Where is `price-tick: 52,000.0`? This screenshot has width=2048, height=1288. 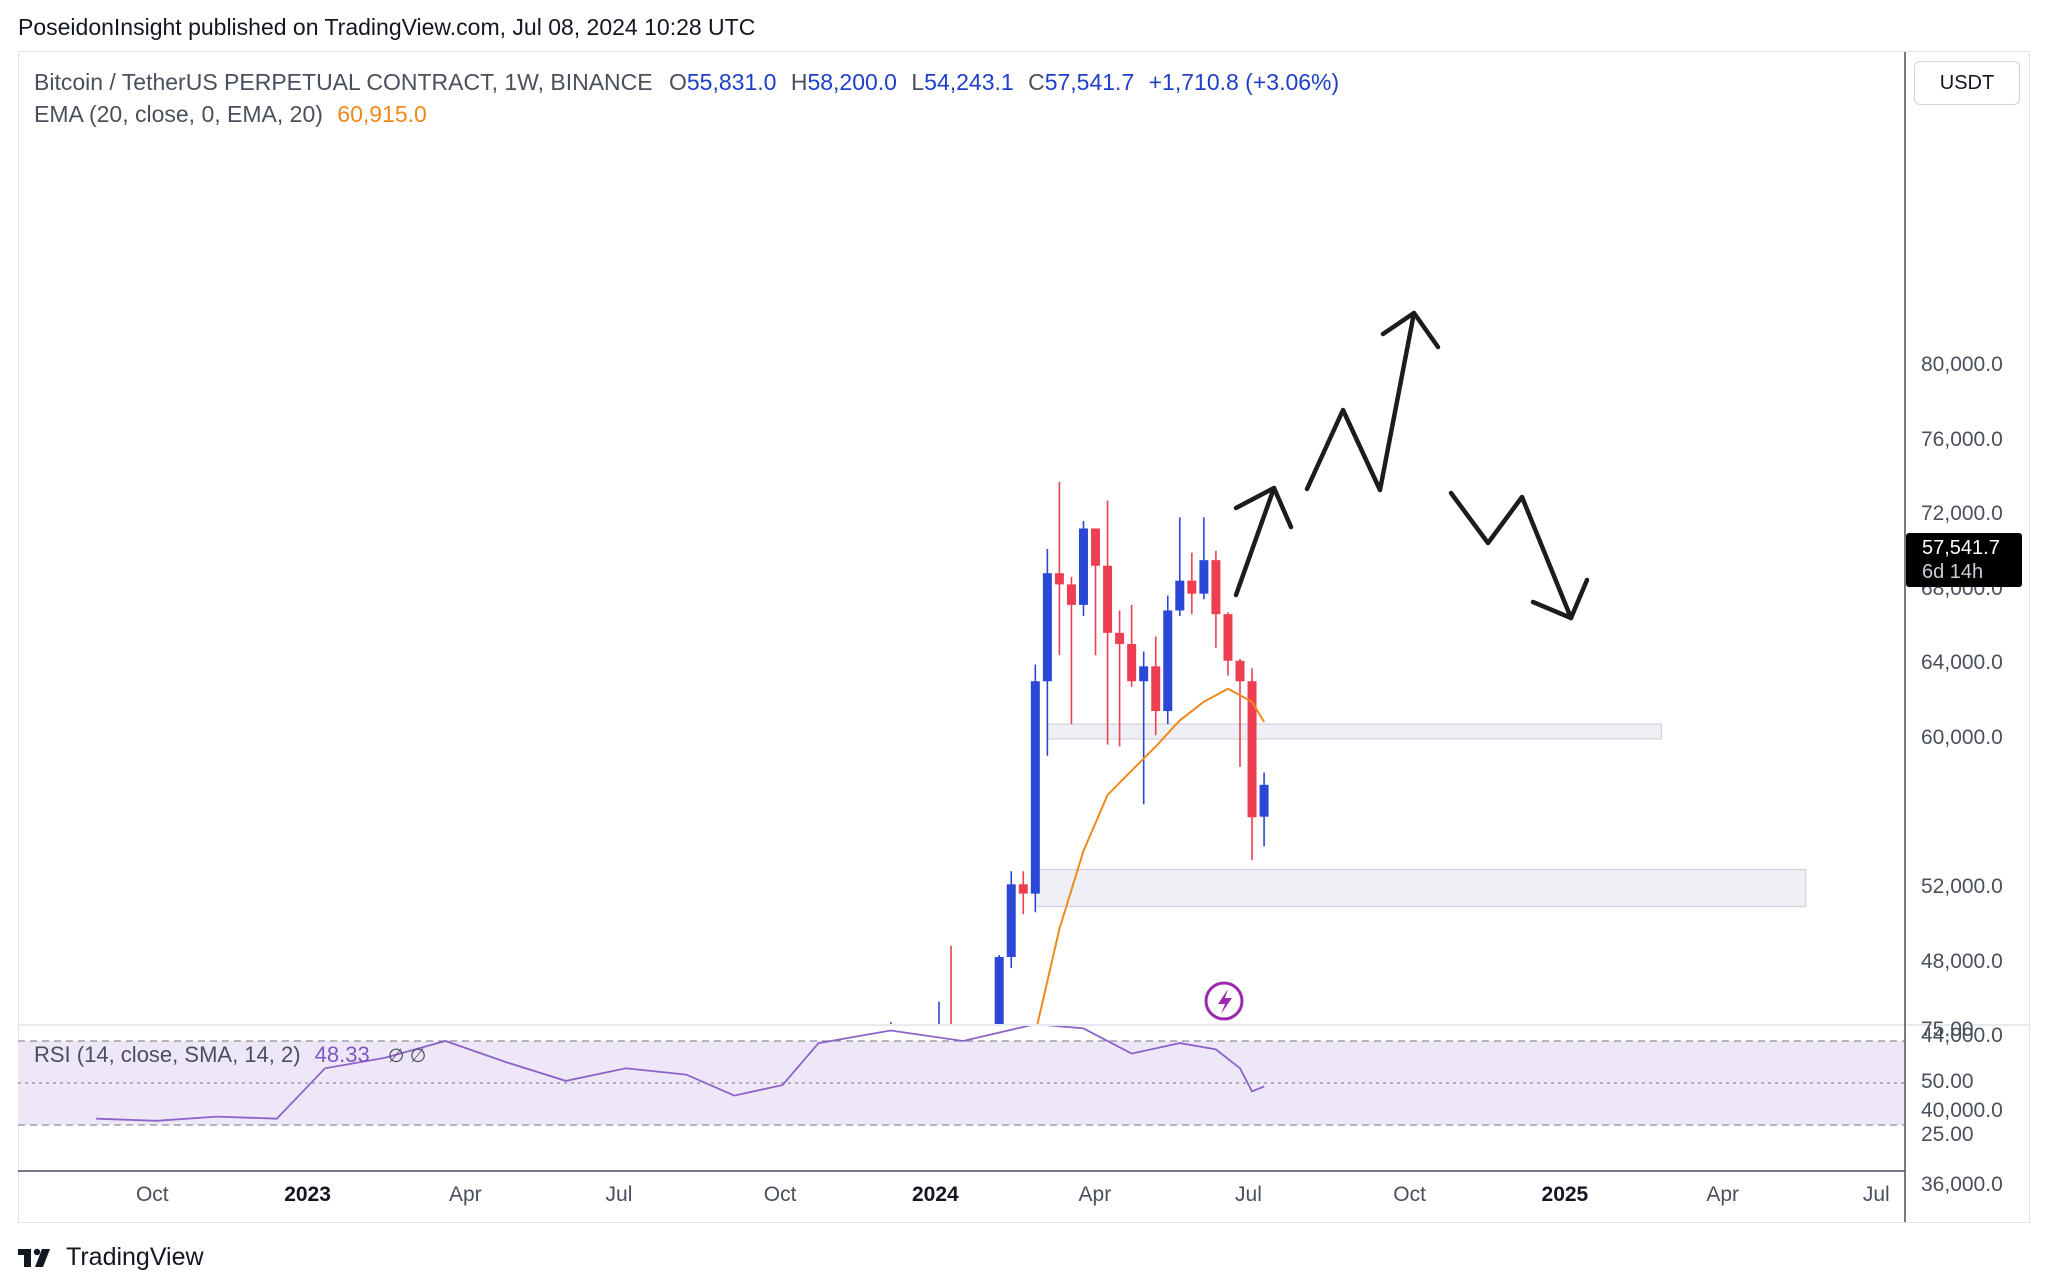
price-tick: 52,000.0 is located at coordinates (1962, 887).